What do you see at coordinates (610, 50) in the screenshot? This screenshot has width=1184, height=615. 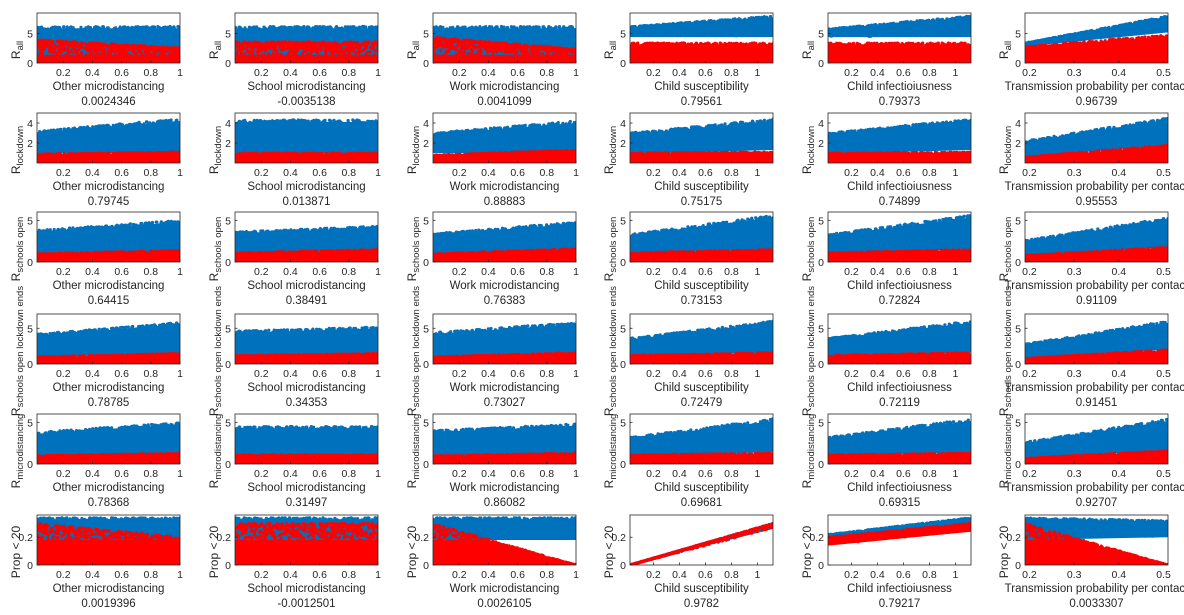 I see `y-axis-label: Rall` at bounding box center [610, 50].